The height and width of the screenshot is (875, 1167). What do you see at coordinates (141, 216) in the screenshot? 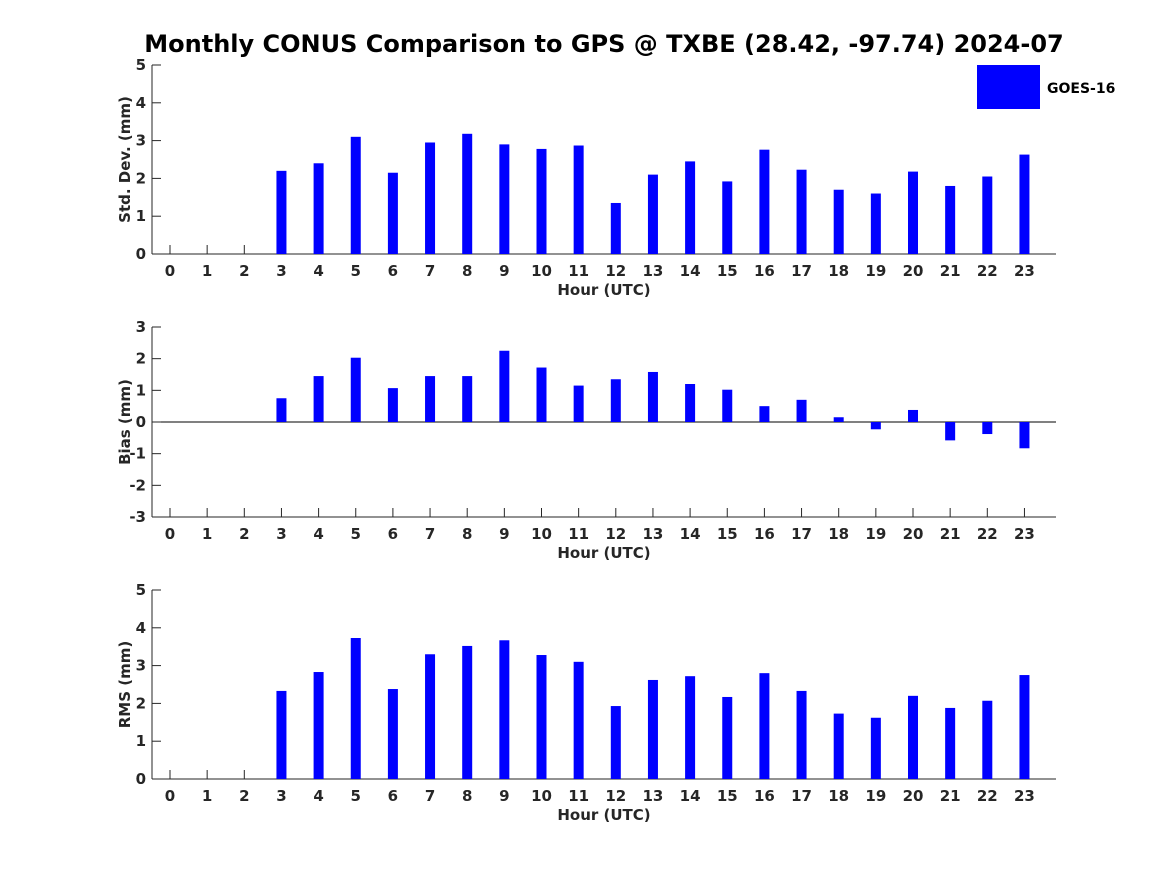
I see `y-tick-label: 1` at bounding box center [141, 216].